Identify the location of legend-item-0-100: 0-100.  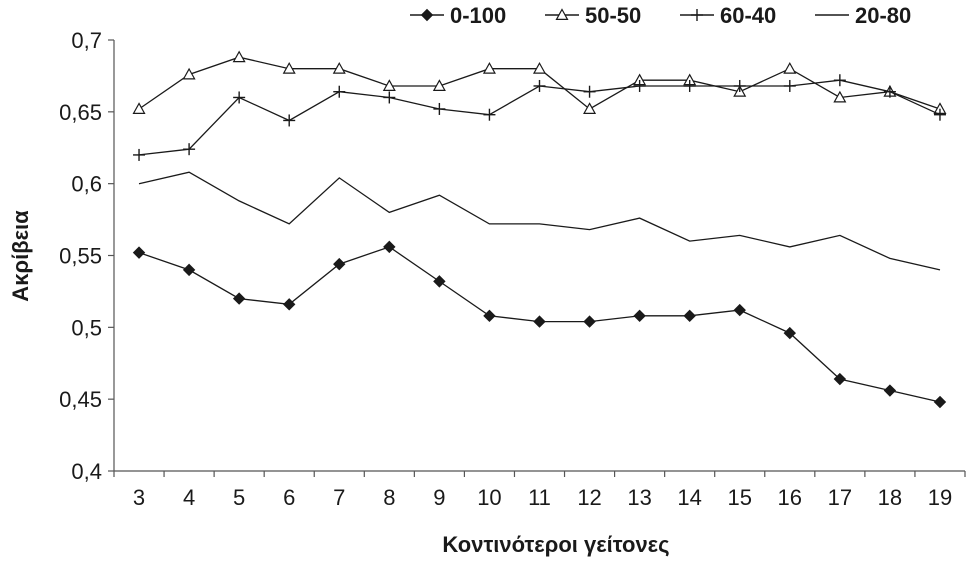
(458, 15).